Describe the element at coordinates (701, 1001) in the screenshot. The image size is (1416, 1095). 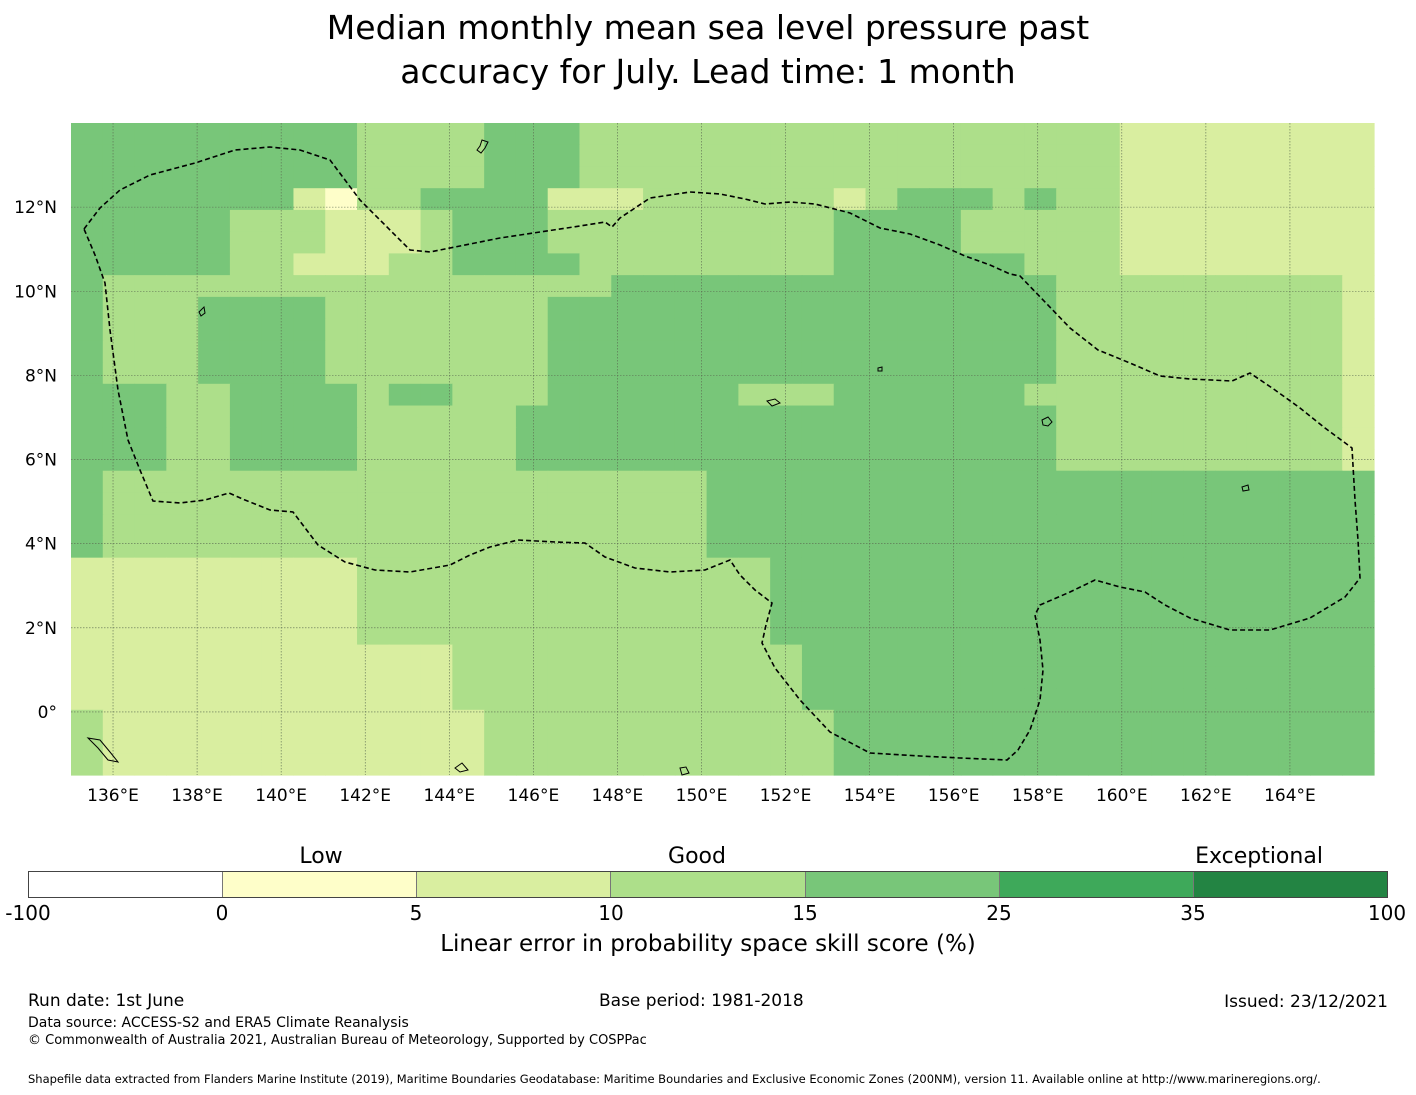
I see `base-period: Base period: 1981-2018` at that location.